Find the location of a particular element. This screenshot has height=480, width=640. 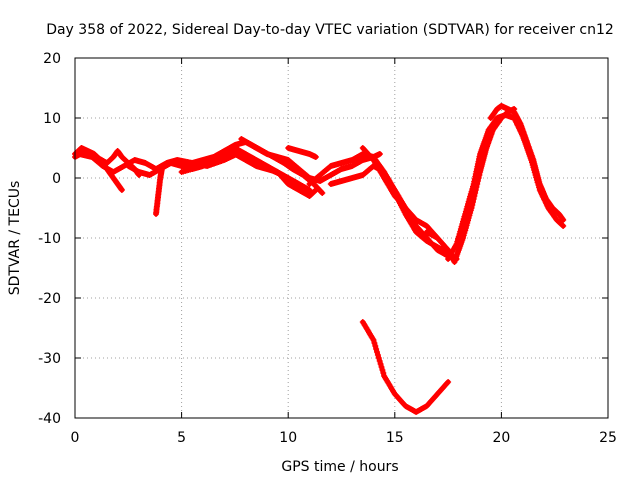

series-track-p is located at coordinates (405, 367).